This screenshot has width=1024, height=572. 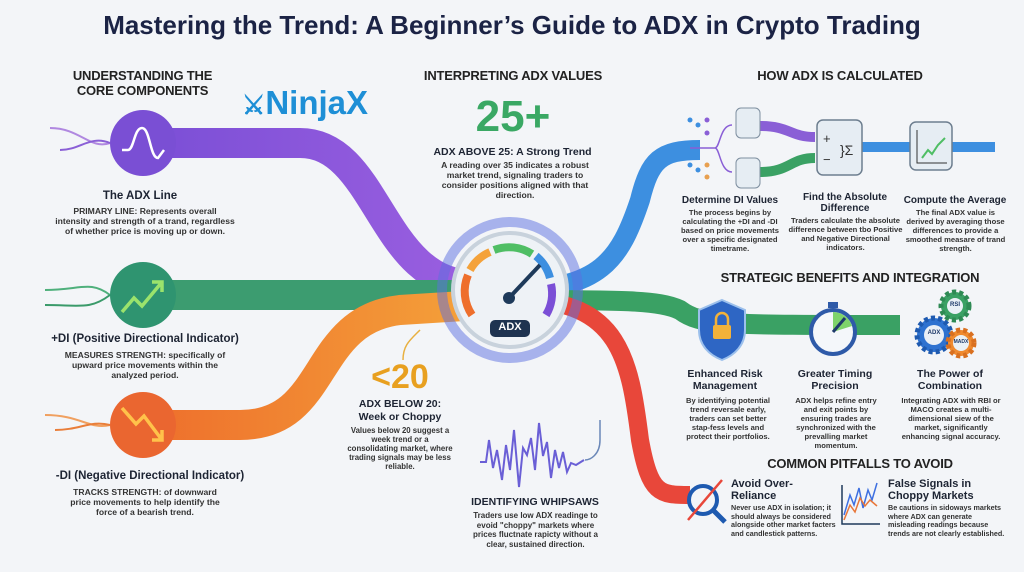 What do you see at coordinates (145, 339) in the screenshot?
I see `plus-di-title: +DI (Positive Directional Indicator)` at bounding box center [145, 339].